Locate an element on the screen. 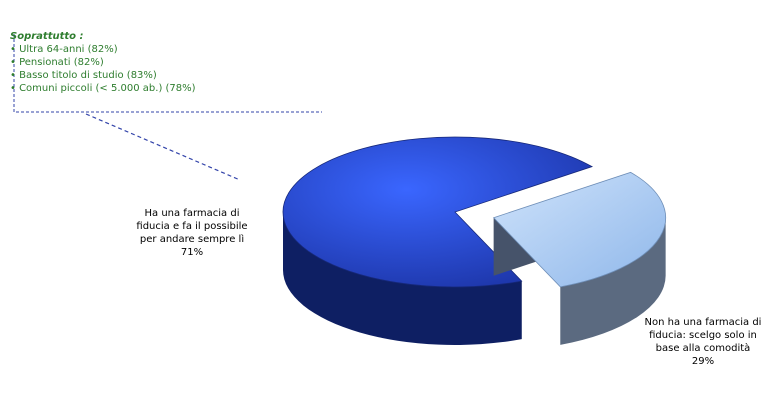 The width and height of the screenshot is (778, 394). callout-item: Pensionati (82%) is located at coordinates (160, 62).